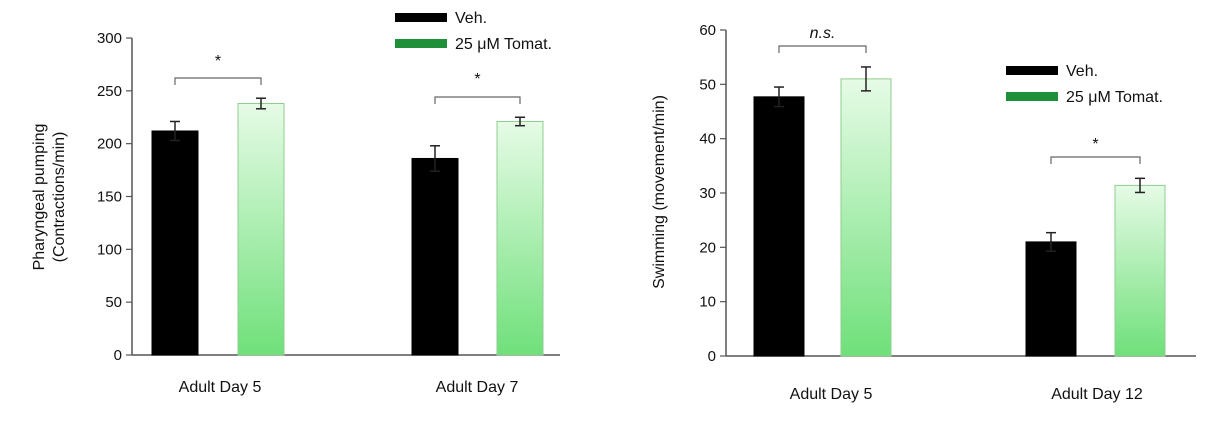  I want to click on x-category-label: Adult Day 7, so click(477, 387).